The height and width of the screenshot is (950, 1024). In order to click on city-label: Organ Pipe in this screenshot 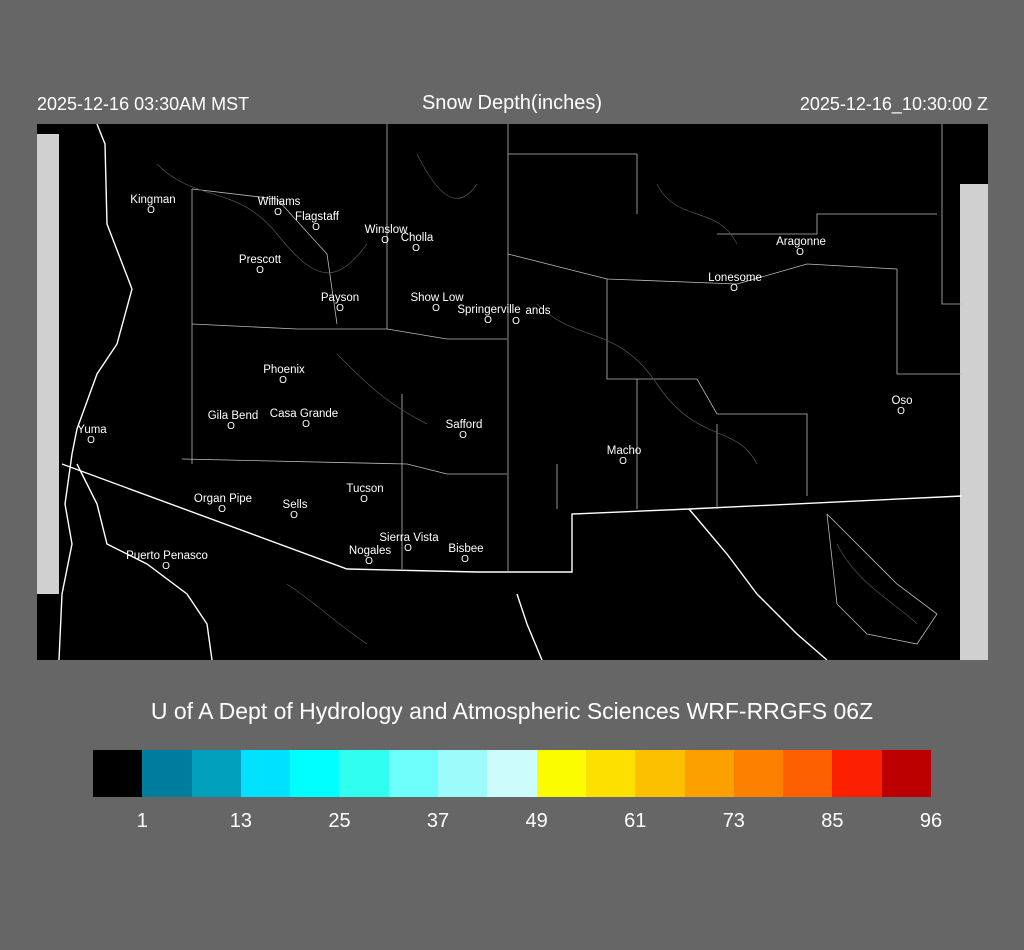, I will do `click(223, 499)`.